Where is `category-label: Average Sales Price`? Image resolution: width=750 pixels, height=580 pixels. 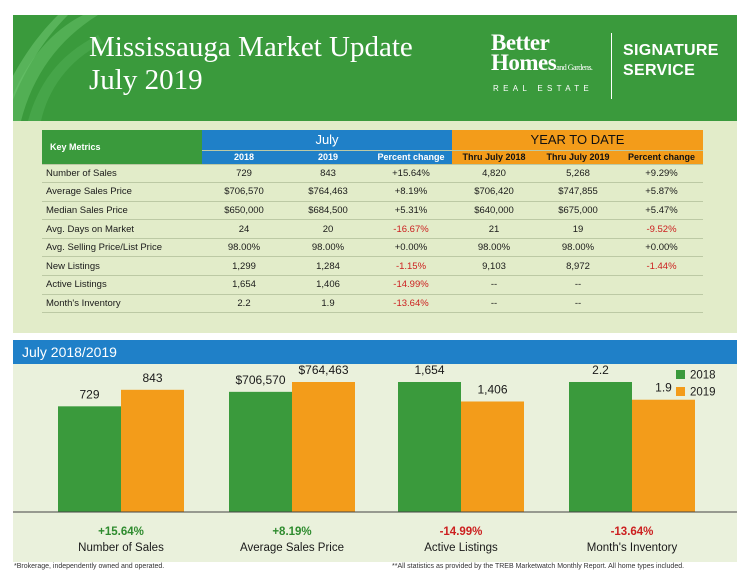
category-label: Average Sales Price is located at coordinates (292, 548).